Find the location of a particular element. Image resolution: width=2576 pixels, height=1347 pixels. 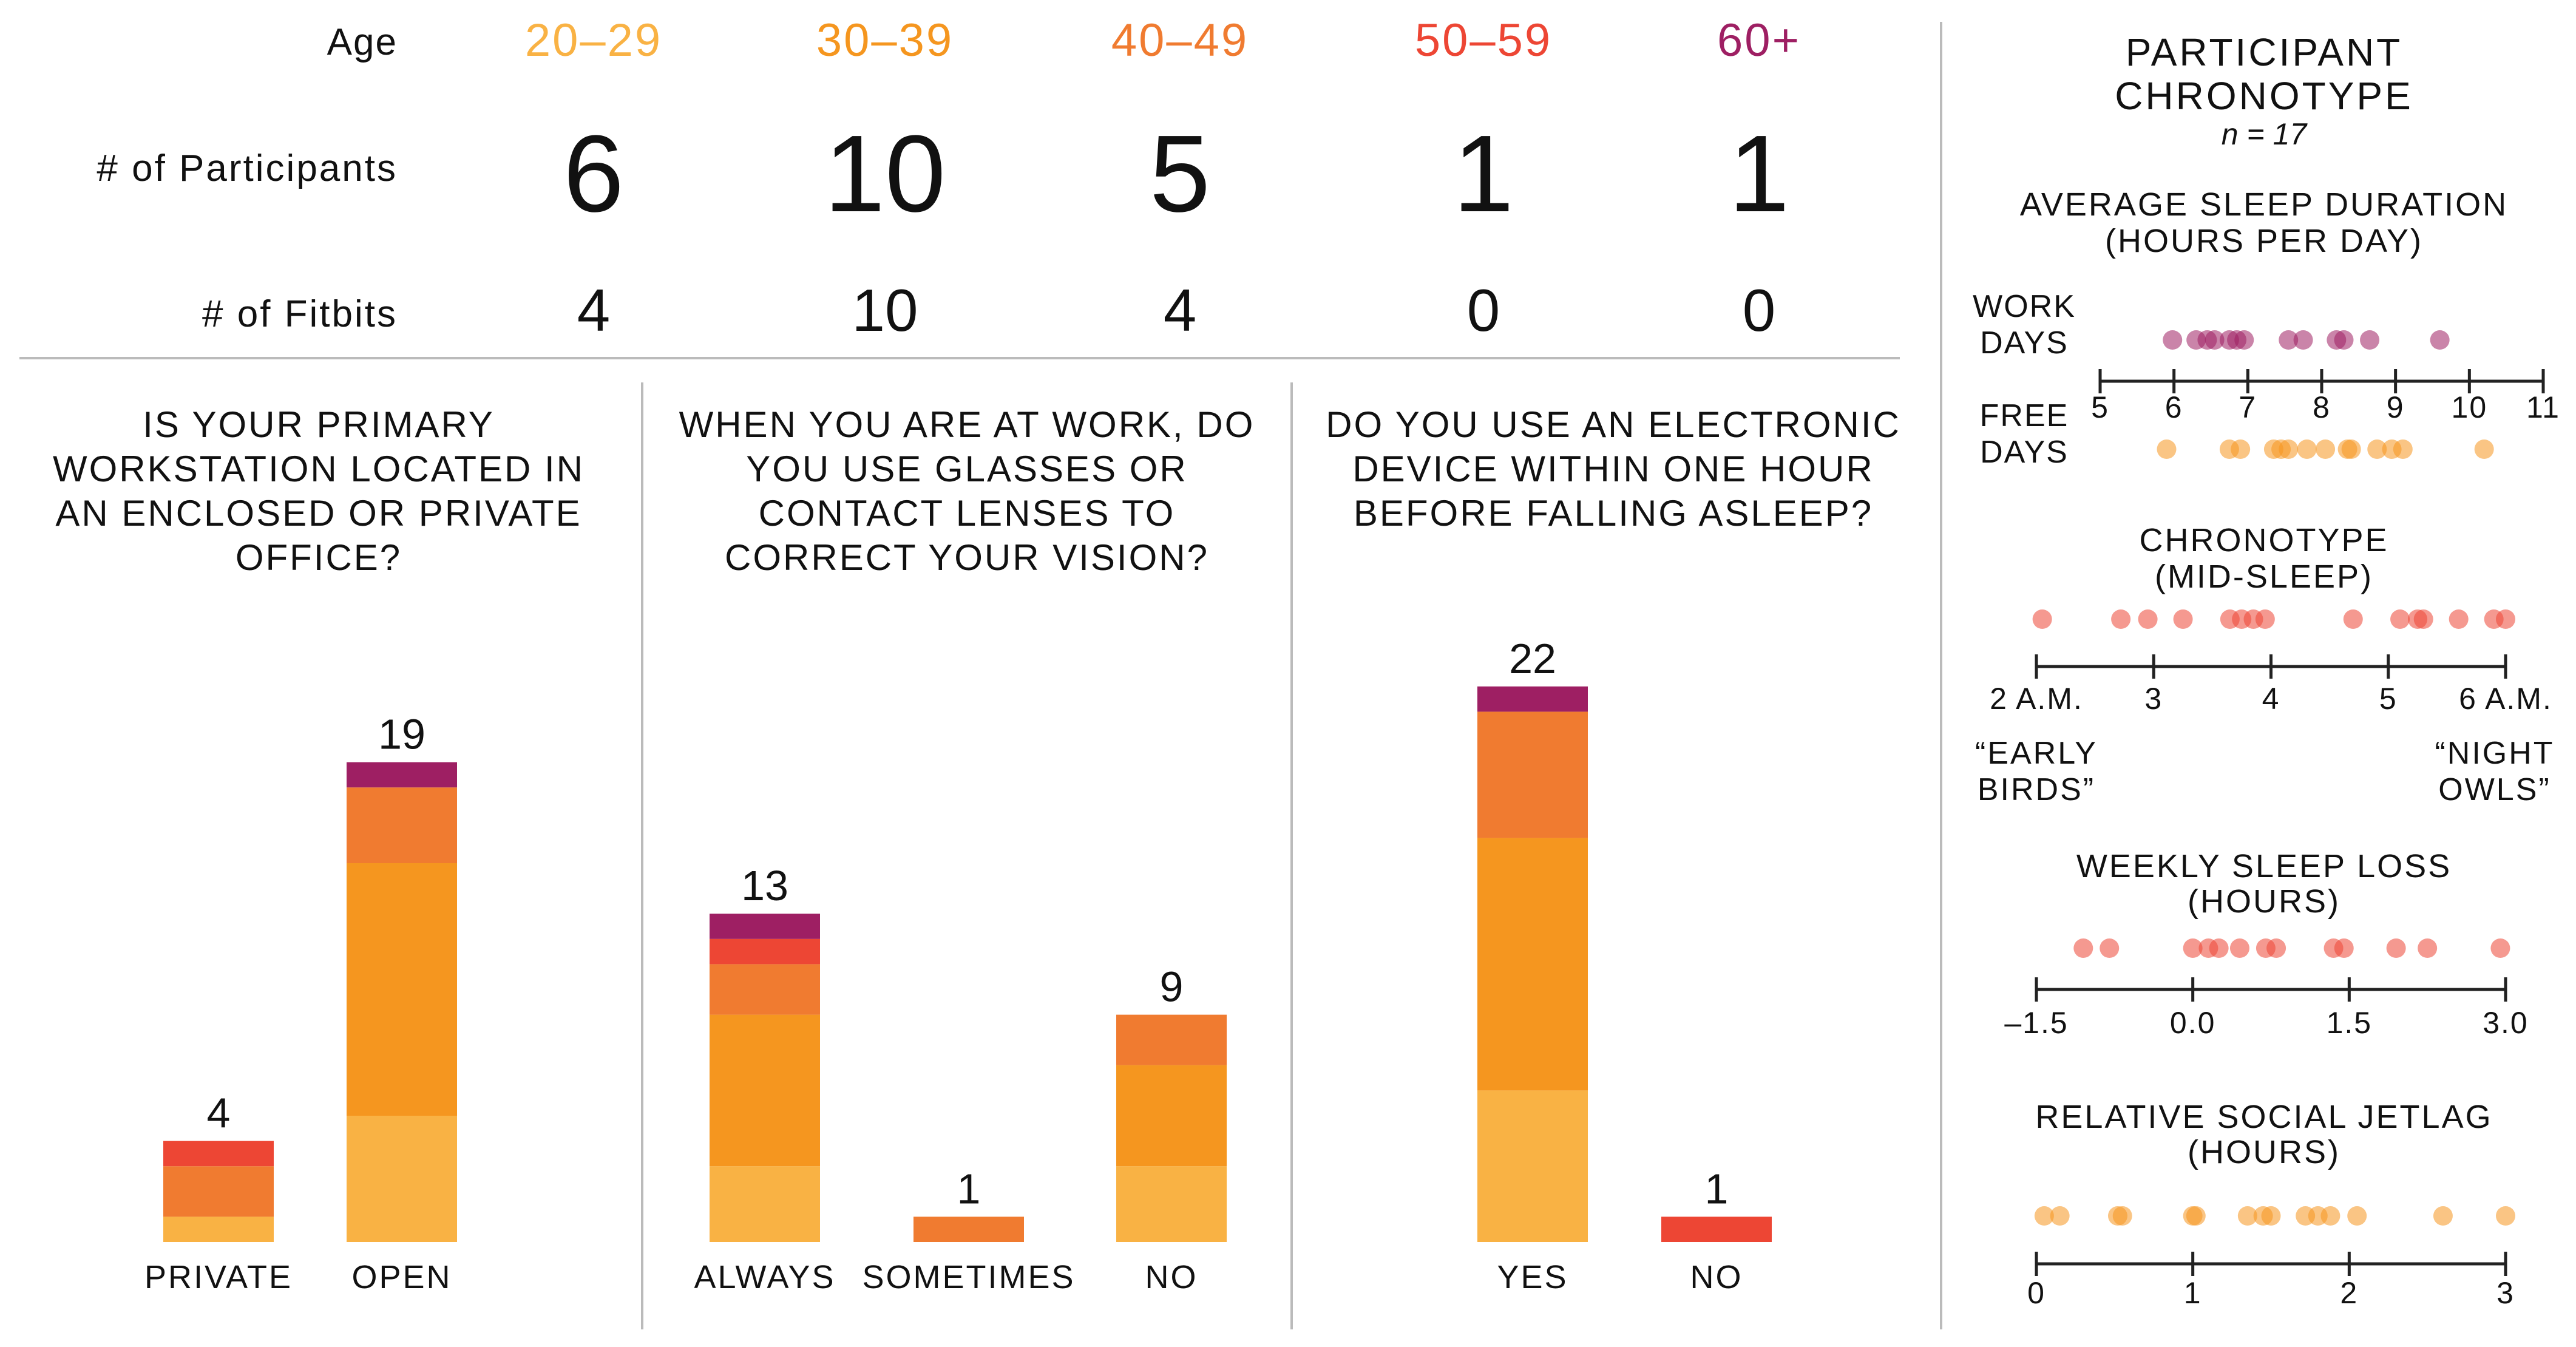

participant-count: 5 is located at coordinates (1180, 174).